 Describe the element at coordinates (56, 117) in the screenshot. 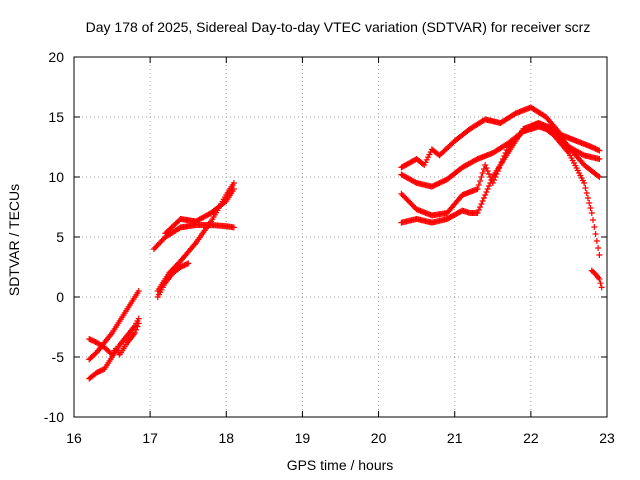

I see `y-tick-label: 15` at that location.